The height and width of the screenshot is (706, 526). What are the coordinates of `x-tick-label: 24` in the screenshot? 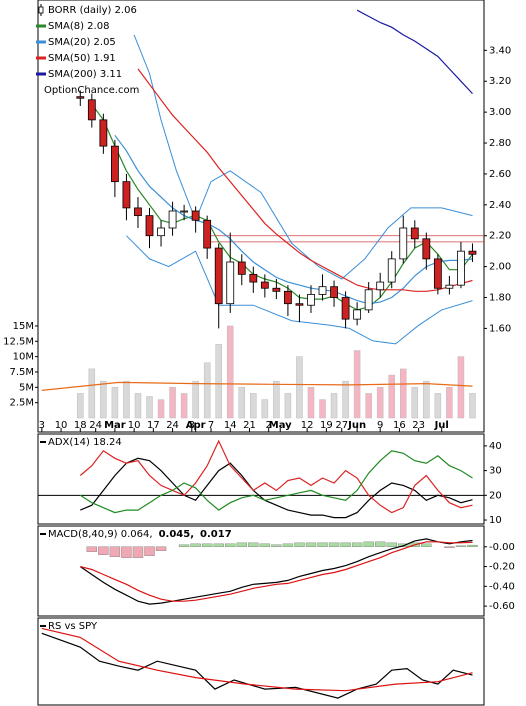 It's located at (172, 425).